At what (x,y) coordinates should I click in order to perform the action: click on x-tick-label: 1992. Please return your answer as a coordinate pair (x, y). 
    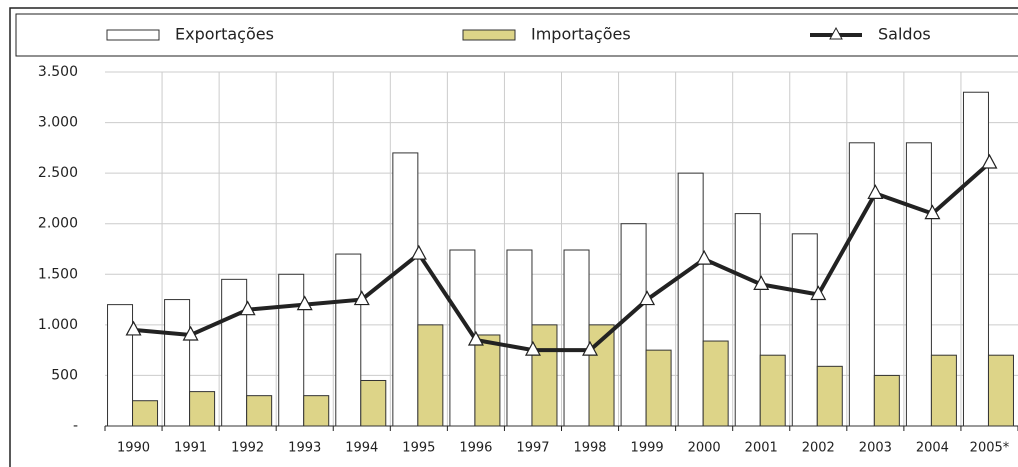
    Looking at the image, I should click on (247, 448).